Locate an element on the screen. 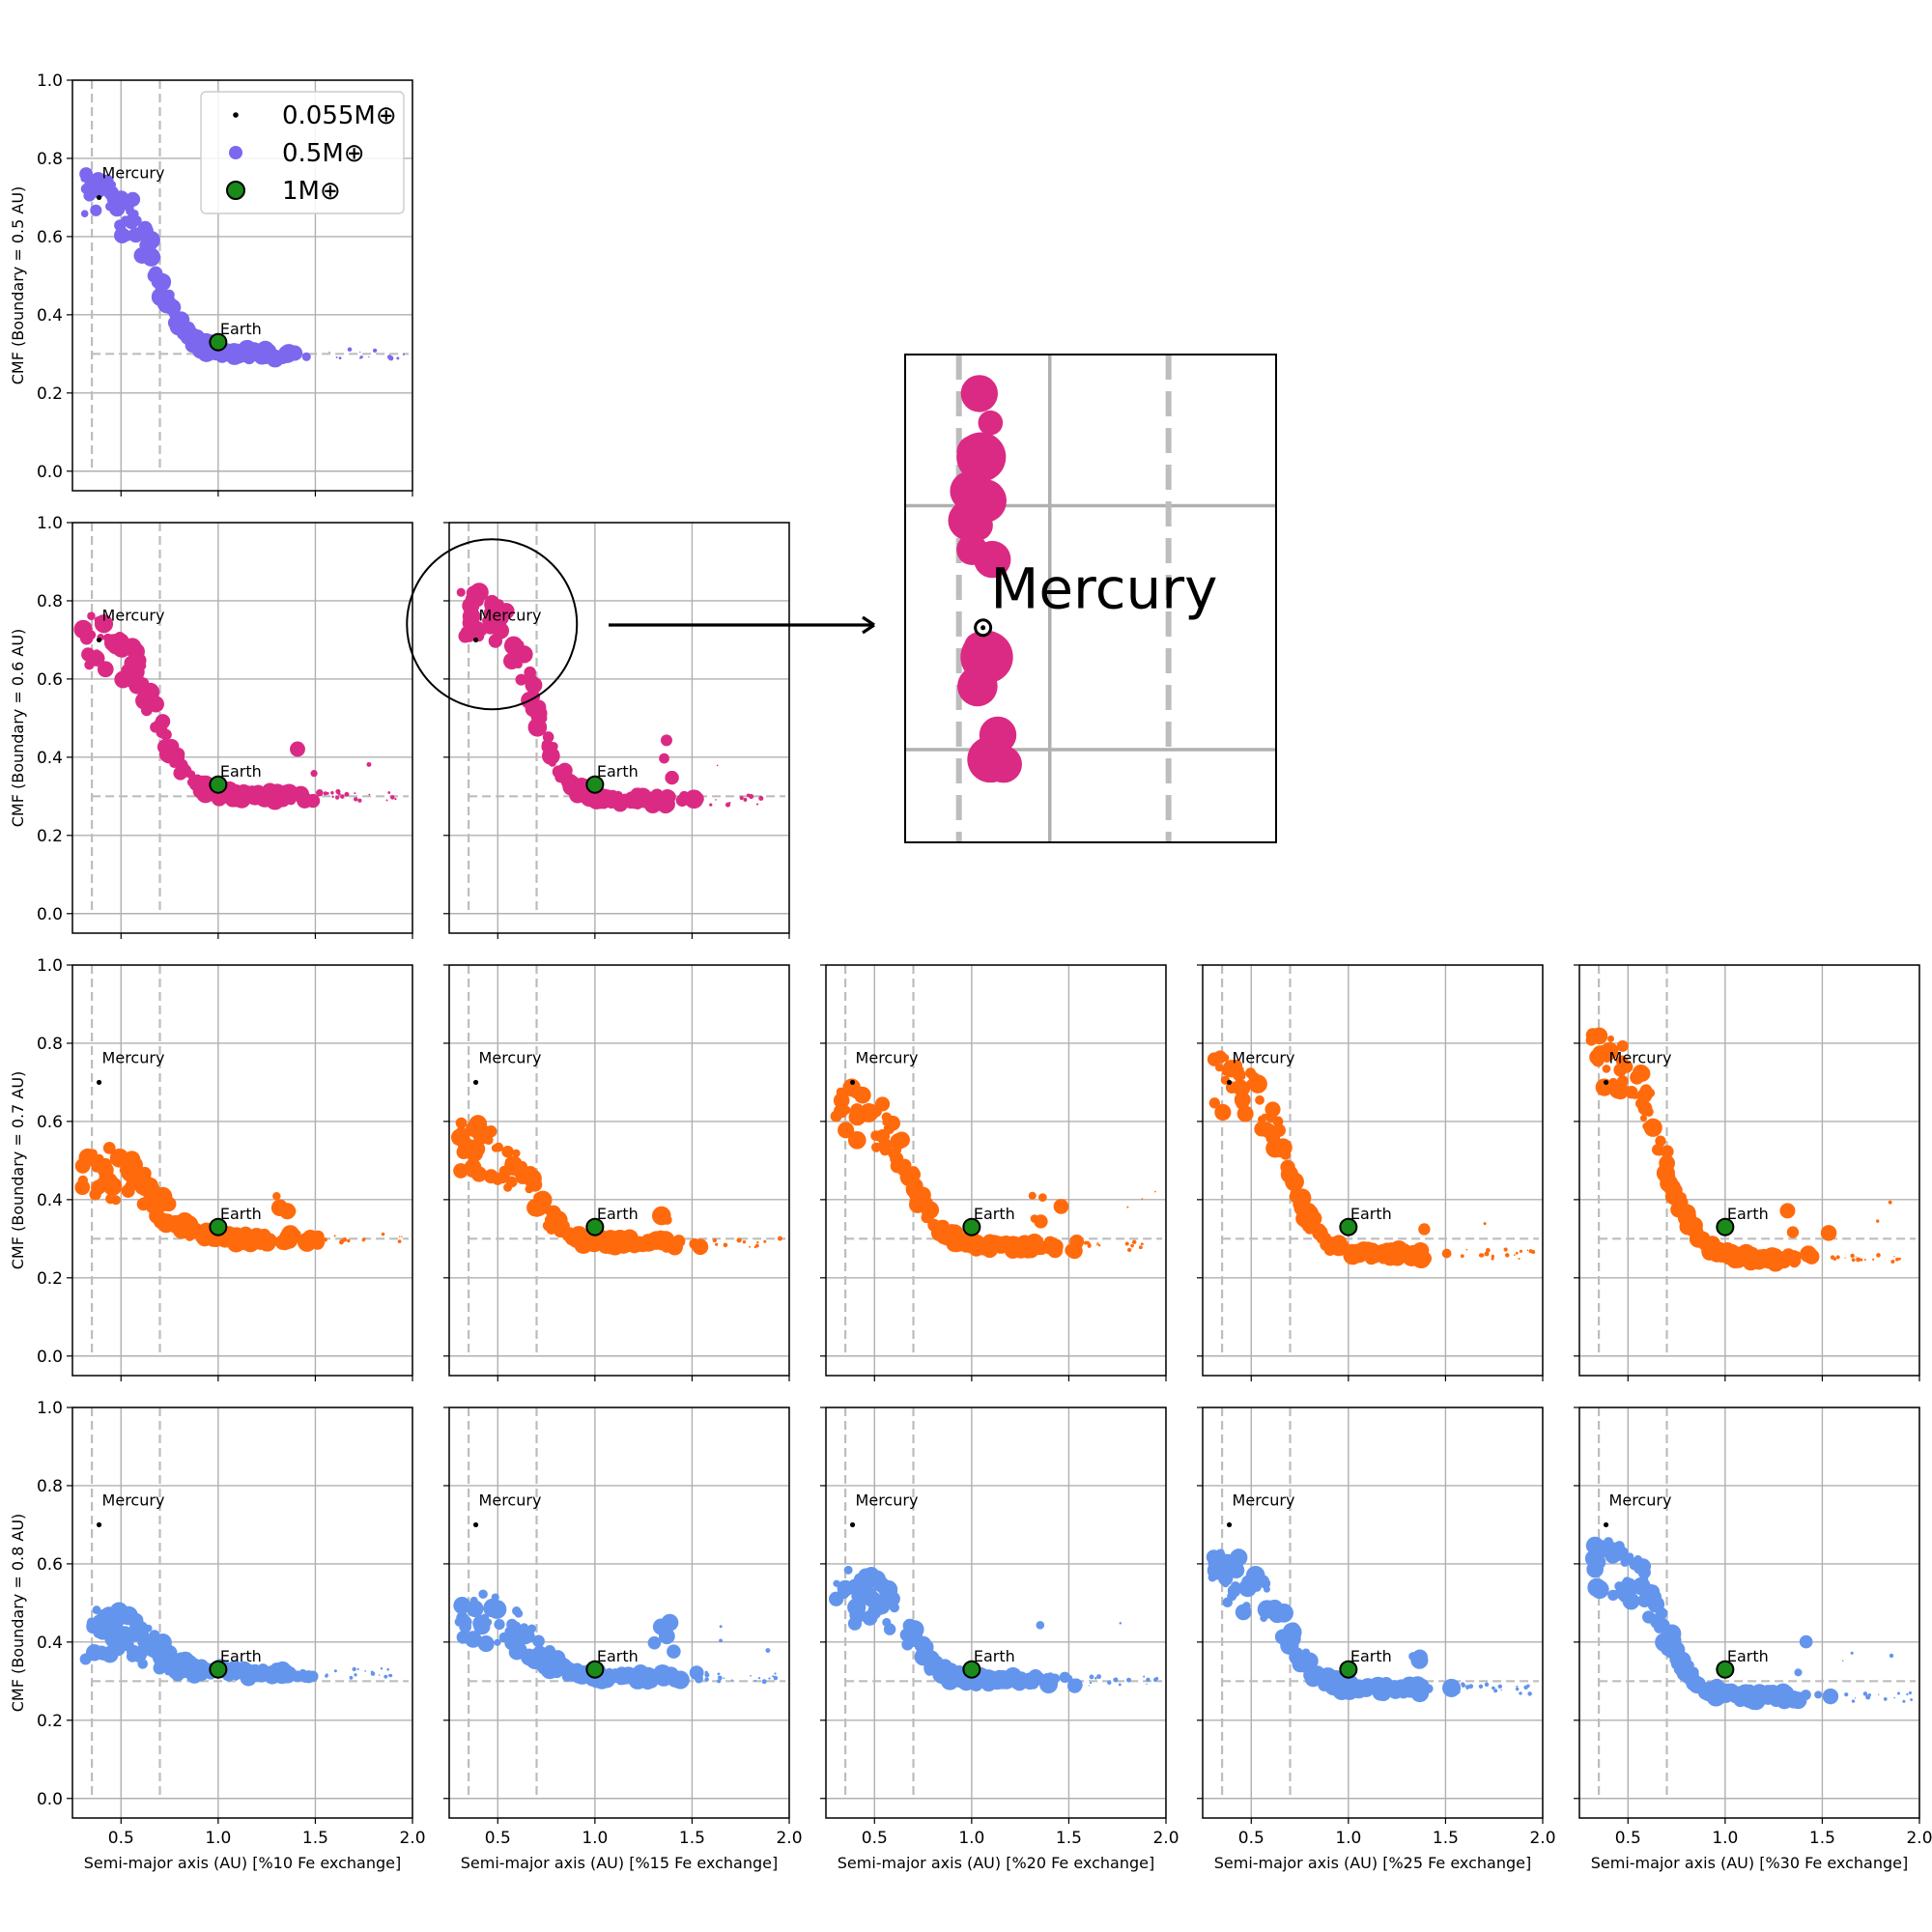 Image resolution: width=1932 pixels, height=1932 pixels. y-tick-label: 0.4 is located at coordinates (50, 1200).